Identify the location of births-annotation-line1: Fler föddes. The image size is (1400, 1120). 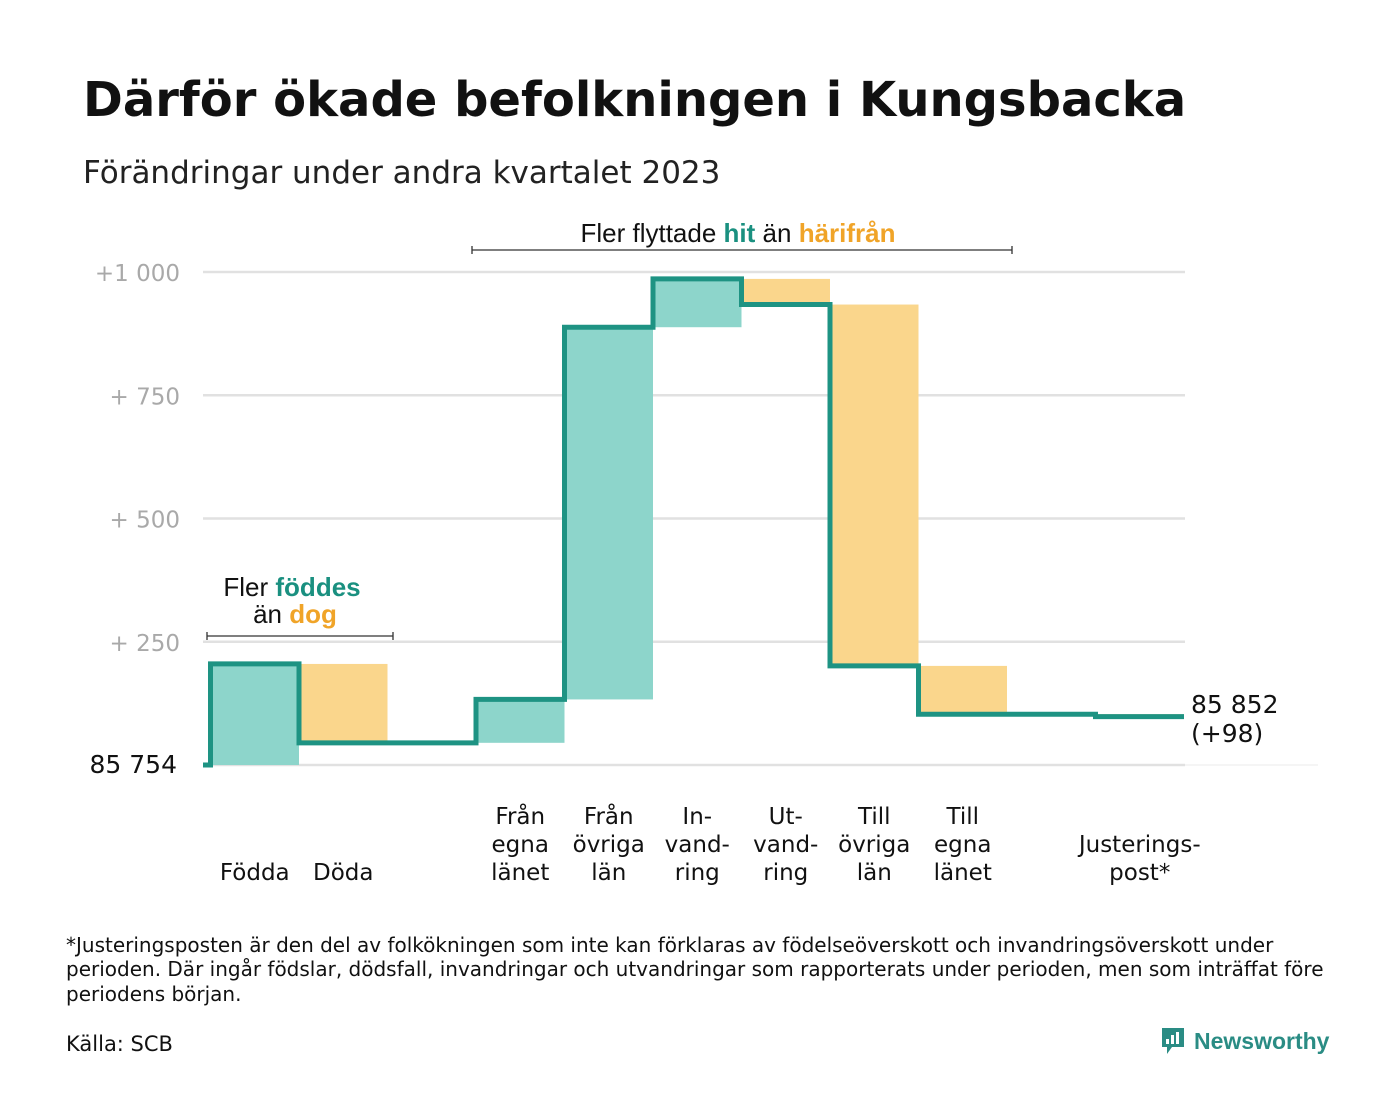
(291, 587).